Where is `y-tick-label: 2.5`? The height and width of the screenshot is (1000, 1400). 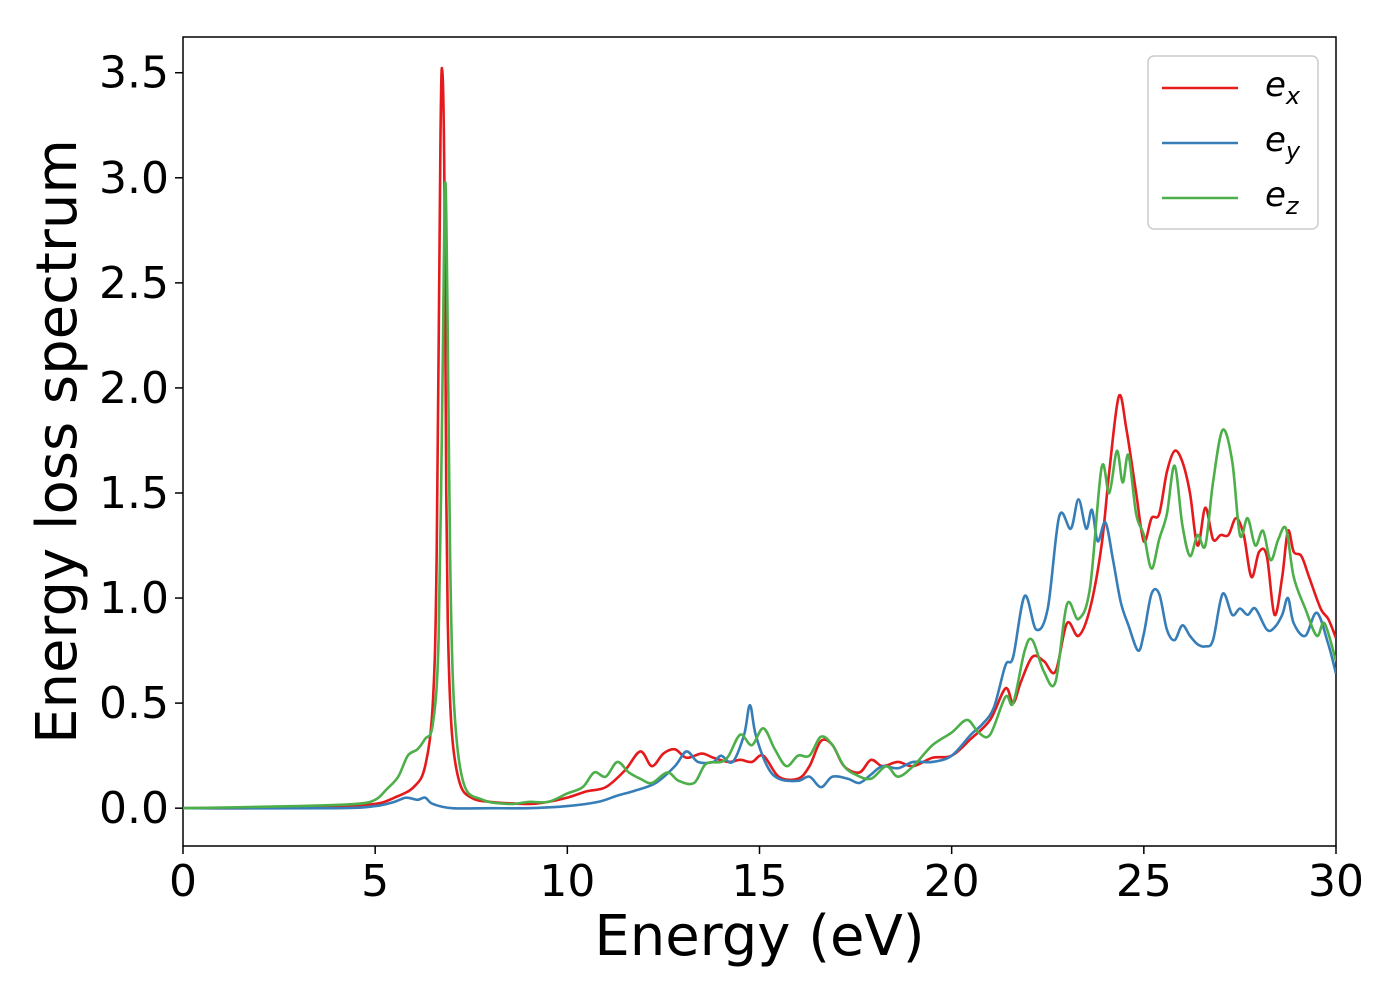 y-tick-label: 2.5 is located at coordinates (134, 283).